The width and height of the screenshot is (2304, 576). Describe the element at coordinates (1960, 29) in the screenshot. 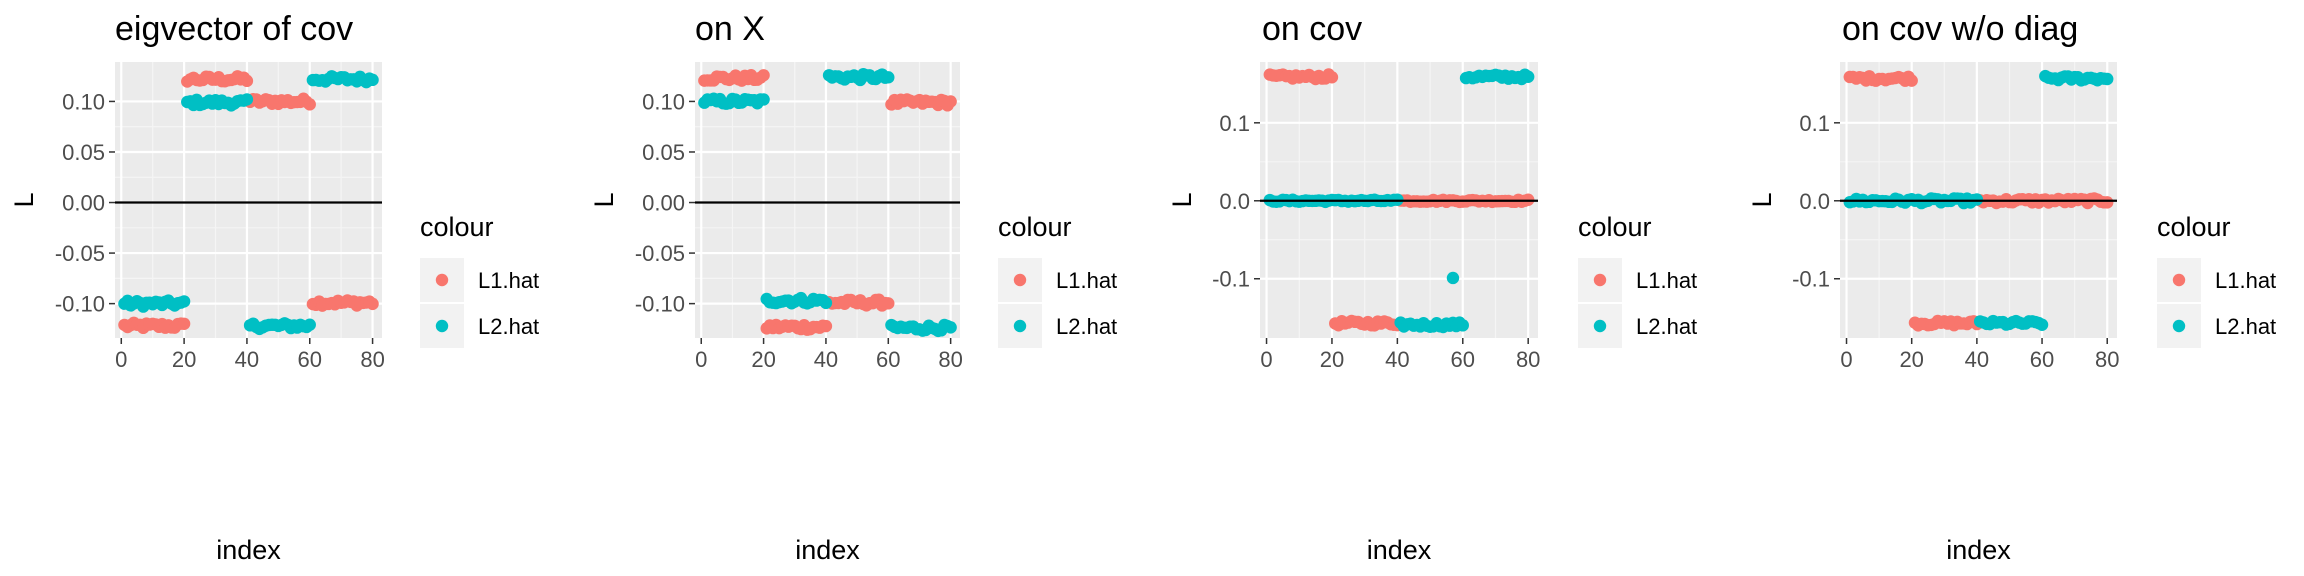

I see `panel-title: on cov w/o diag` at that location.